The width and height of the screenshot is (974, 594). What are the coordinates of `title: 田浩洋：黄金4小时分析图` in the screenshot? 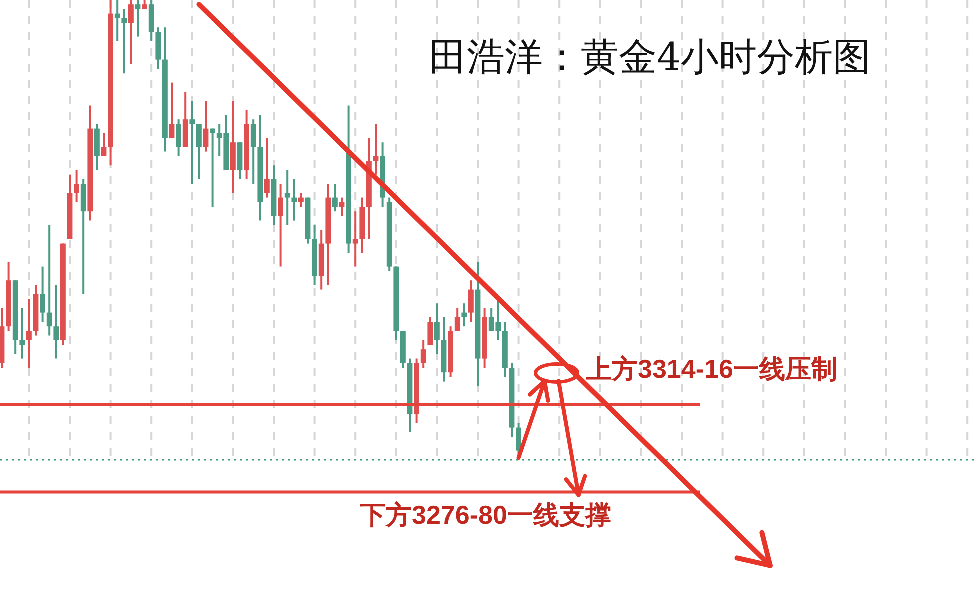 It's located at (650, 57).